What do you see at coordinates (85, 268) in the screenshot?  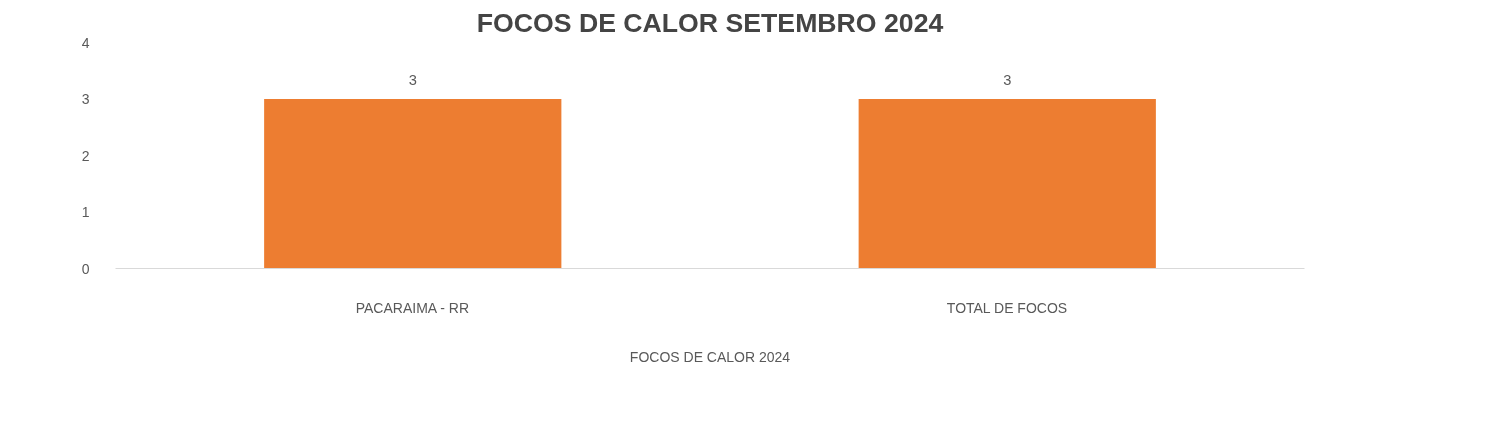 I see `y-tick-label: 0` at bounding box center [85, 268].